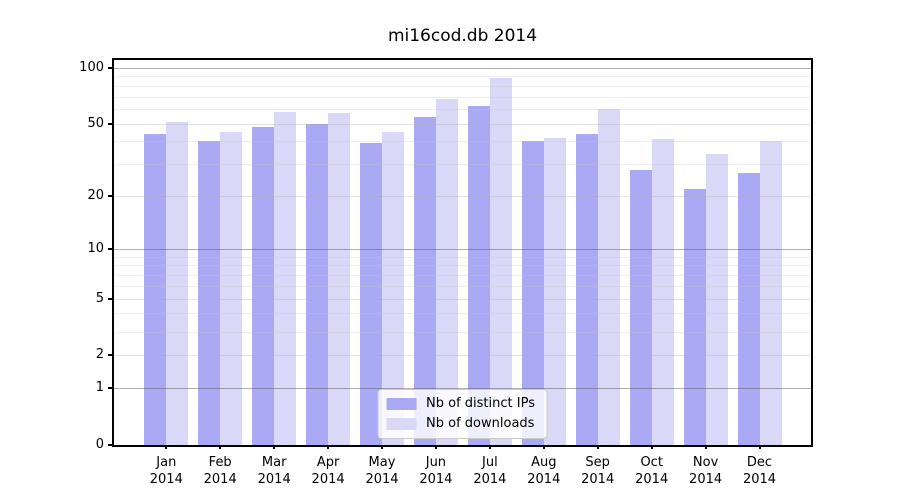 This screenshot has height=500, width=900. What do you see at coordinates (462, 414) in the screenshot?
I see `legend: Nb of distinct IPs Nb of downloads` at bounding box center [462, 414].